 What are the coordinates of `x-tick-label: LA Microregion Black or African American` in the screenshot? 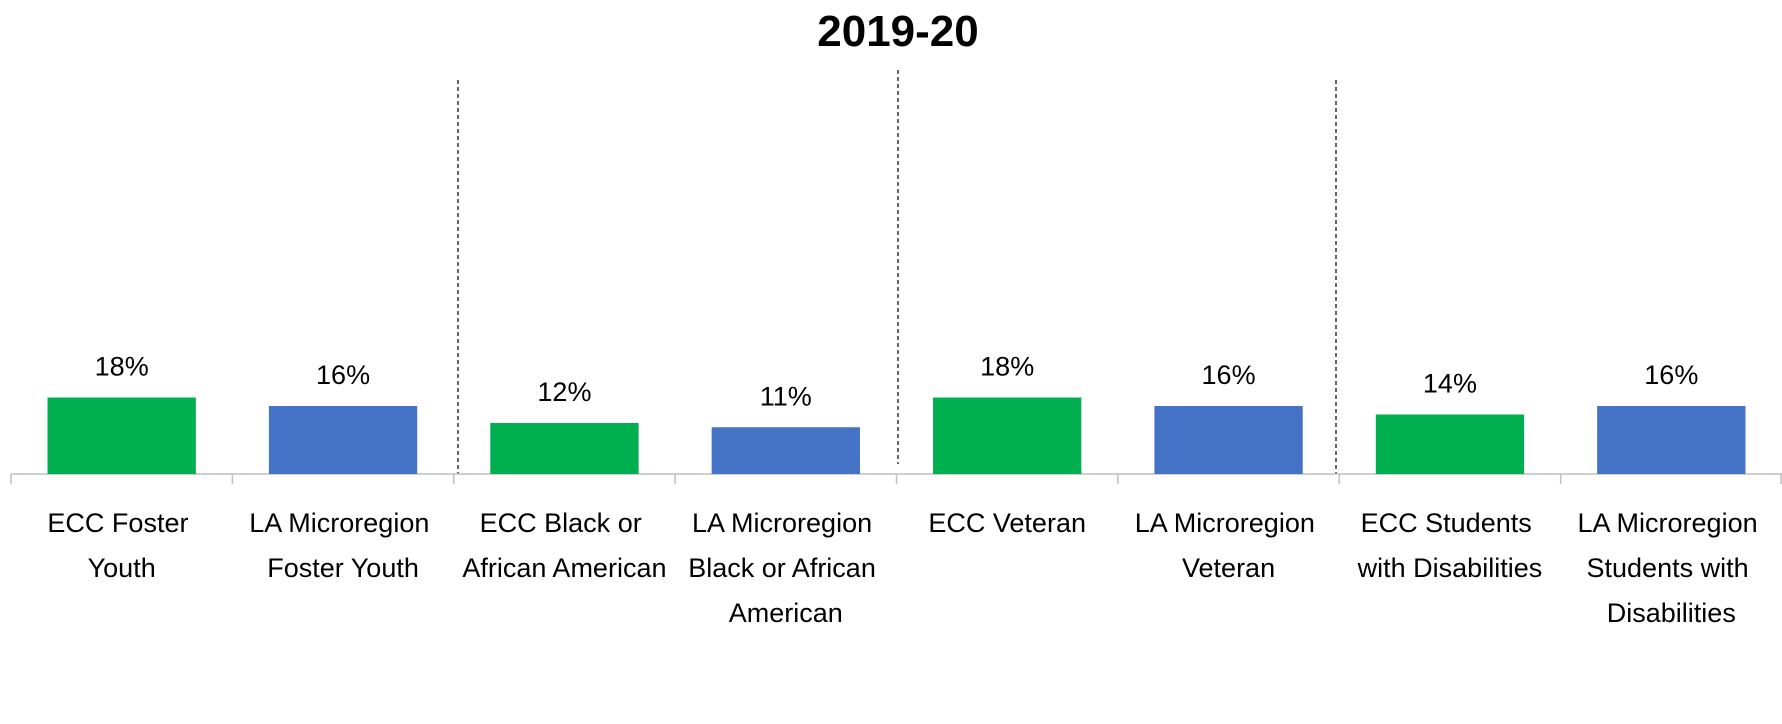 It's located at (785, 568).